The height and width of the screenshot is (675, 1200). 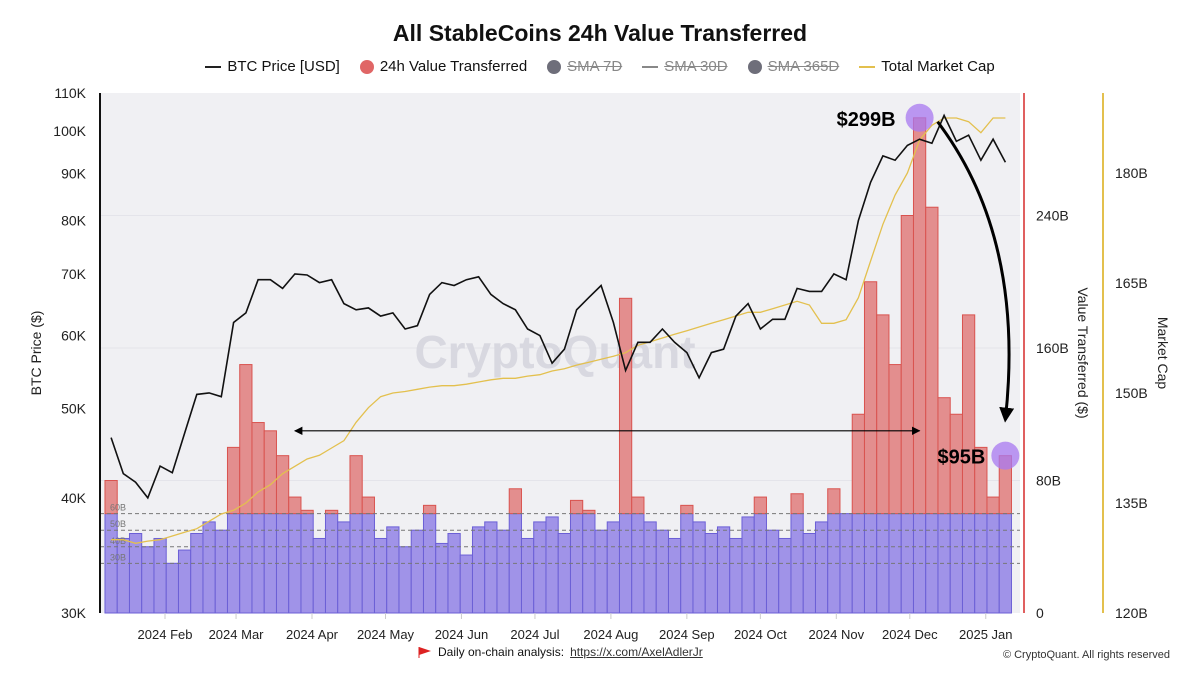 What do you see at coordinates (910, 634) in the screenshot?
I see `x-tick-label: 2024 Dec` at bounding box center [910, 634].